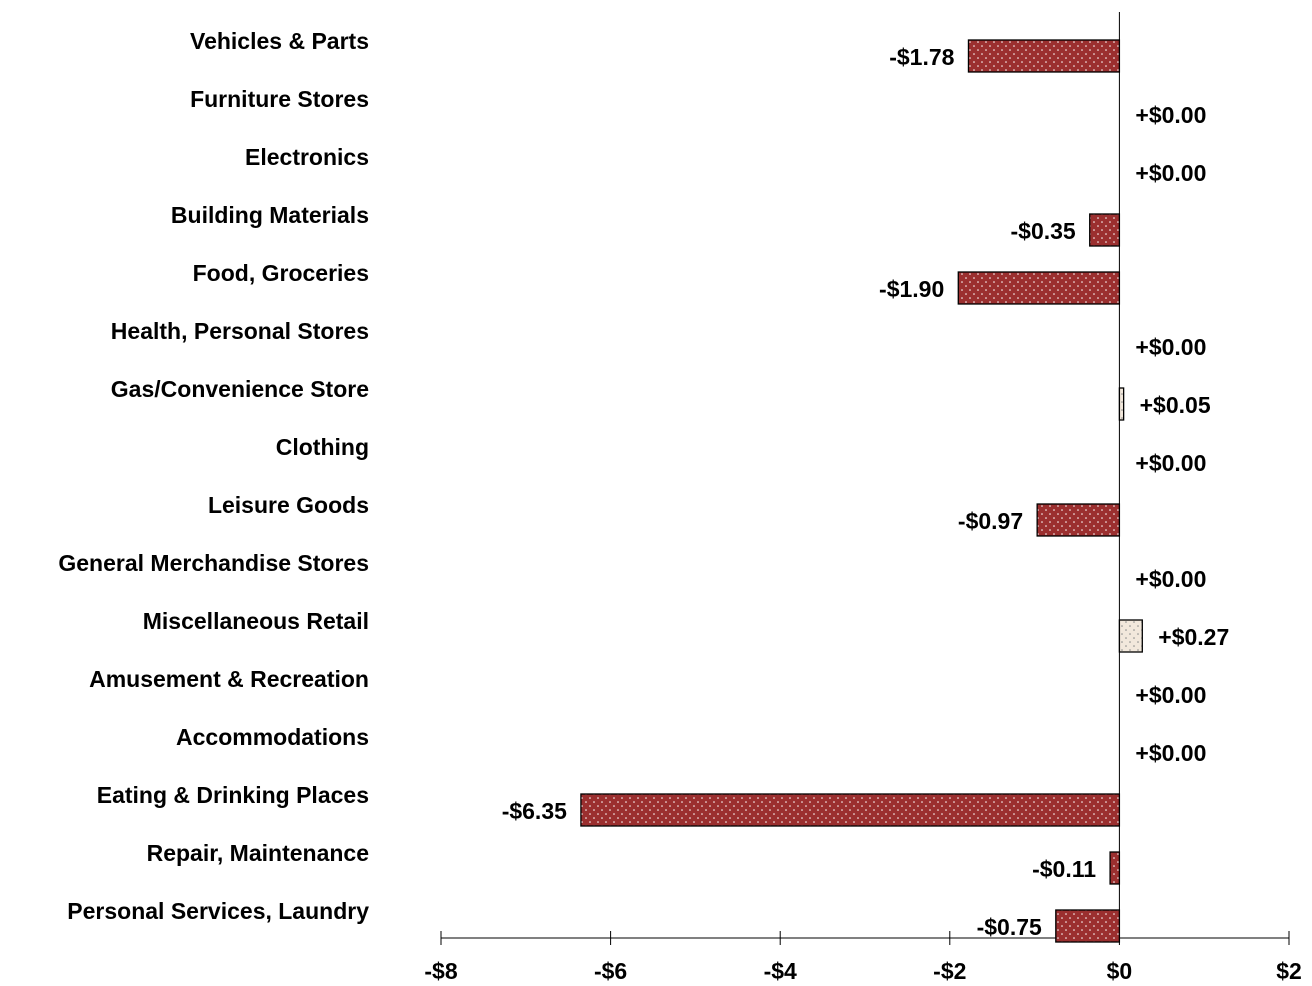 The image size is (1312, 986). What do you see at coordinates (256, 621) in the screenshot?
I see `category-label: Miscellaneous Retail` at bounding box center [256, 621].